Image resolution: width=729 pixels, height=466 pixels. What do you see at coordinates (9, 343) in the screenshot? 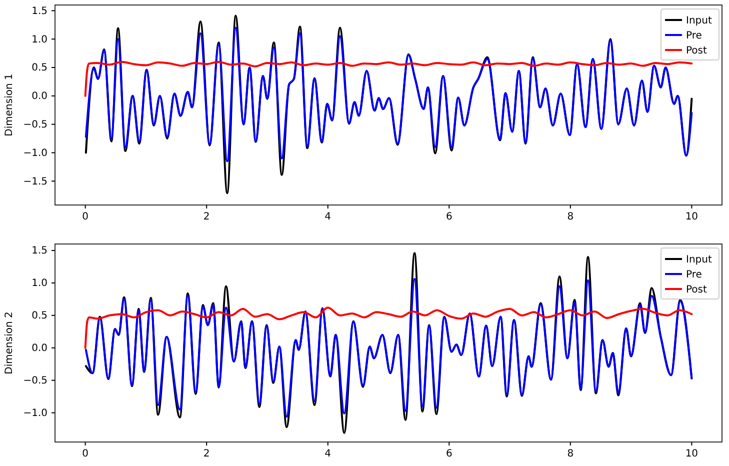
I see `y-axis-title: Dimension 2` at bounding box center [9, 343].